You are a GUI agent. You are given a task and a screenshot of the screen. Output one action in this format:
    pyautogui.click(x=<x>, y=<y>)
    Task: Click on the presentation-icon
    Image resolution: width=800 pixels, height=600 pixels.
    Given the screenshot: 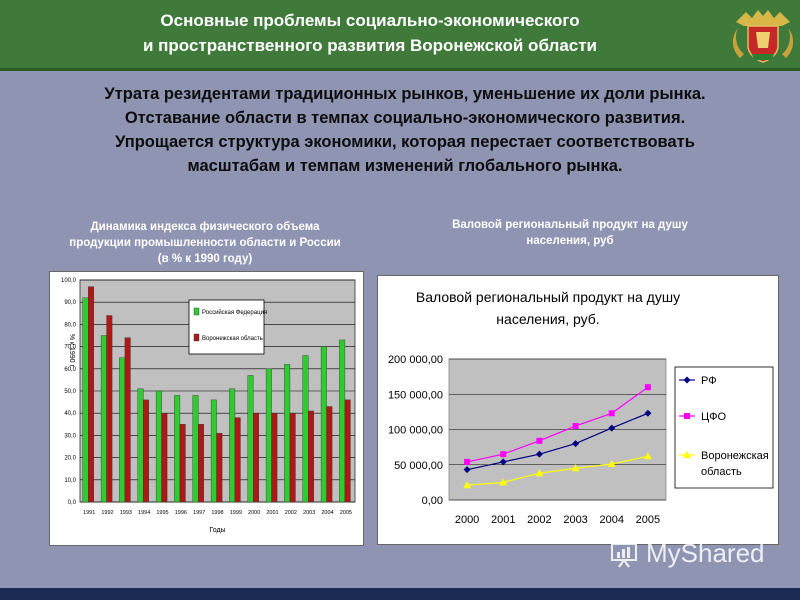 What is the action you would take?
    pyautogui.click(x=624, y=555)
    